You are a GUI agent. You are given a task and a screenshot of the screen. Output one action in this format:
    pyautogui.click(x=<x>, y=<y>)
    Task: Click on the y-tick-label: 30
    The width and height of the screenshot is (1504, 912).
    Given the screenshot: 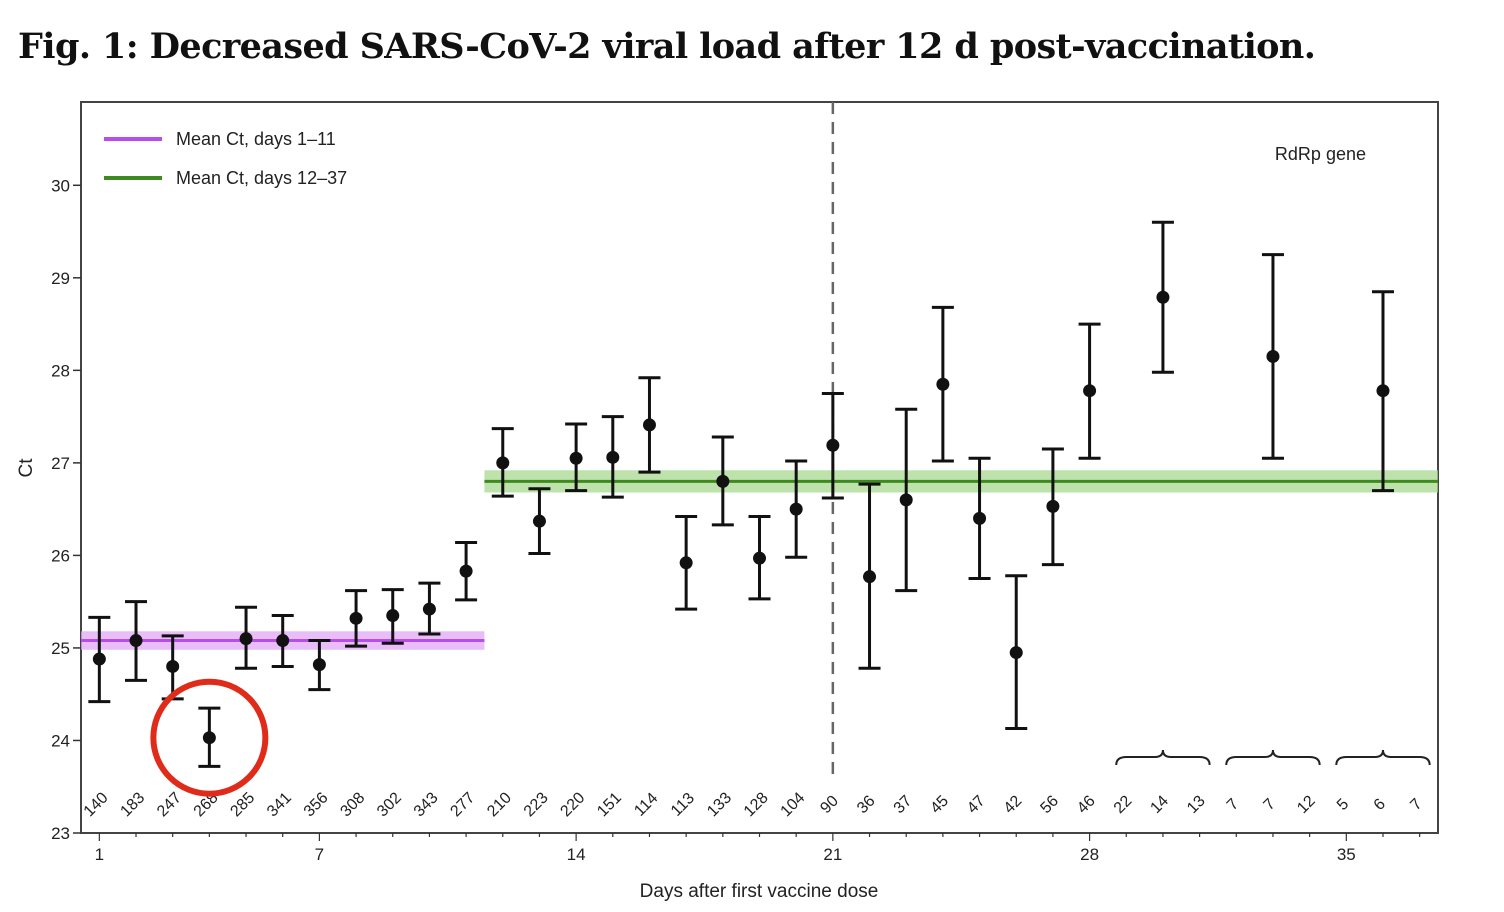 What is the action you would take?
    pyautogui.click(x=60, y=185)
    